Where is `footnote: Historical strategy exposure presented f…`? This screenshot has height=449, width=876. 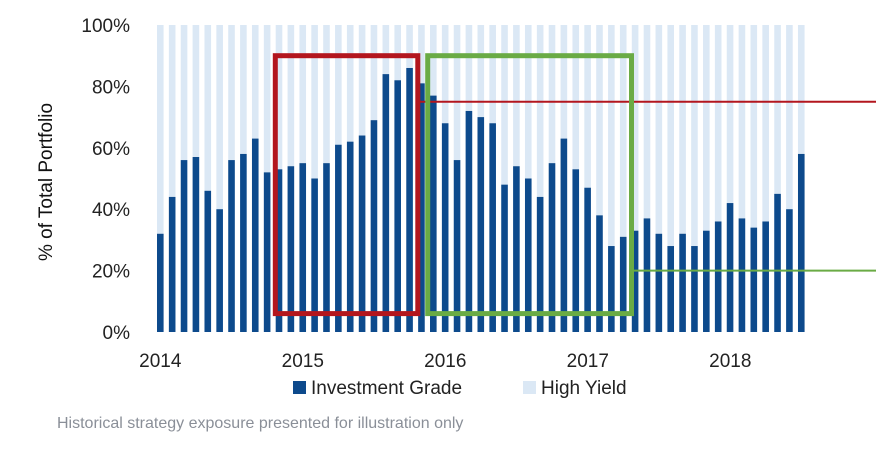
footnote: Historical strategy exposure presented f… is located at coordinates (260, 423).